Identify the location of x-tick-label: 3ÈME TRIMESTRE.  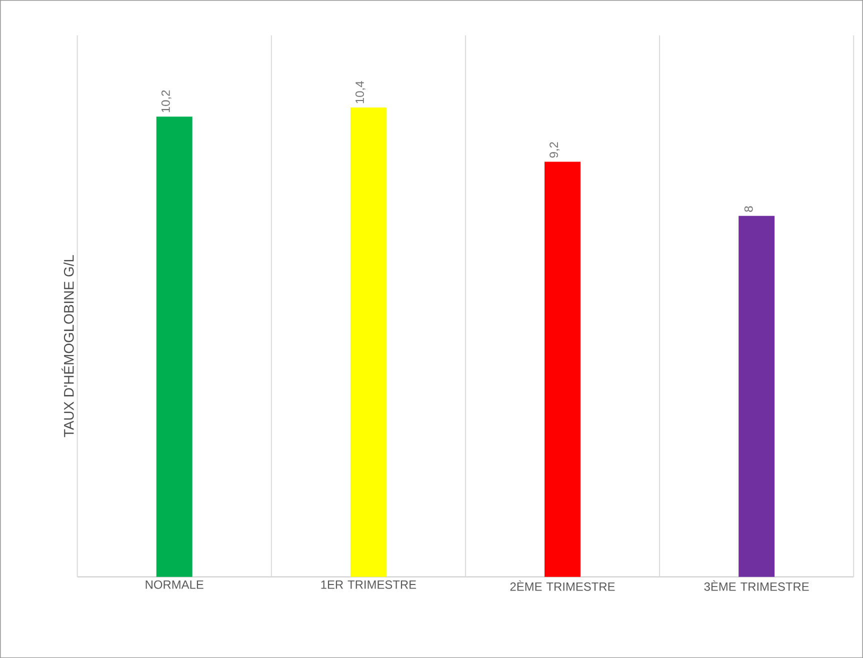
(756, 585).